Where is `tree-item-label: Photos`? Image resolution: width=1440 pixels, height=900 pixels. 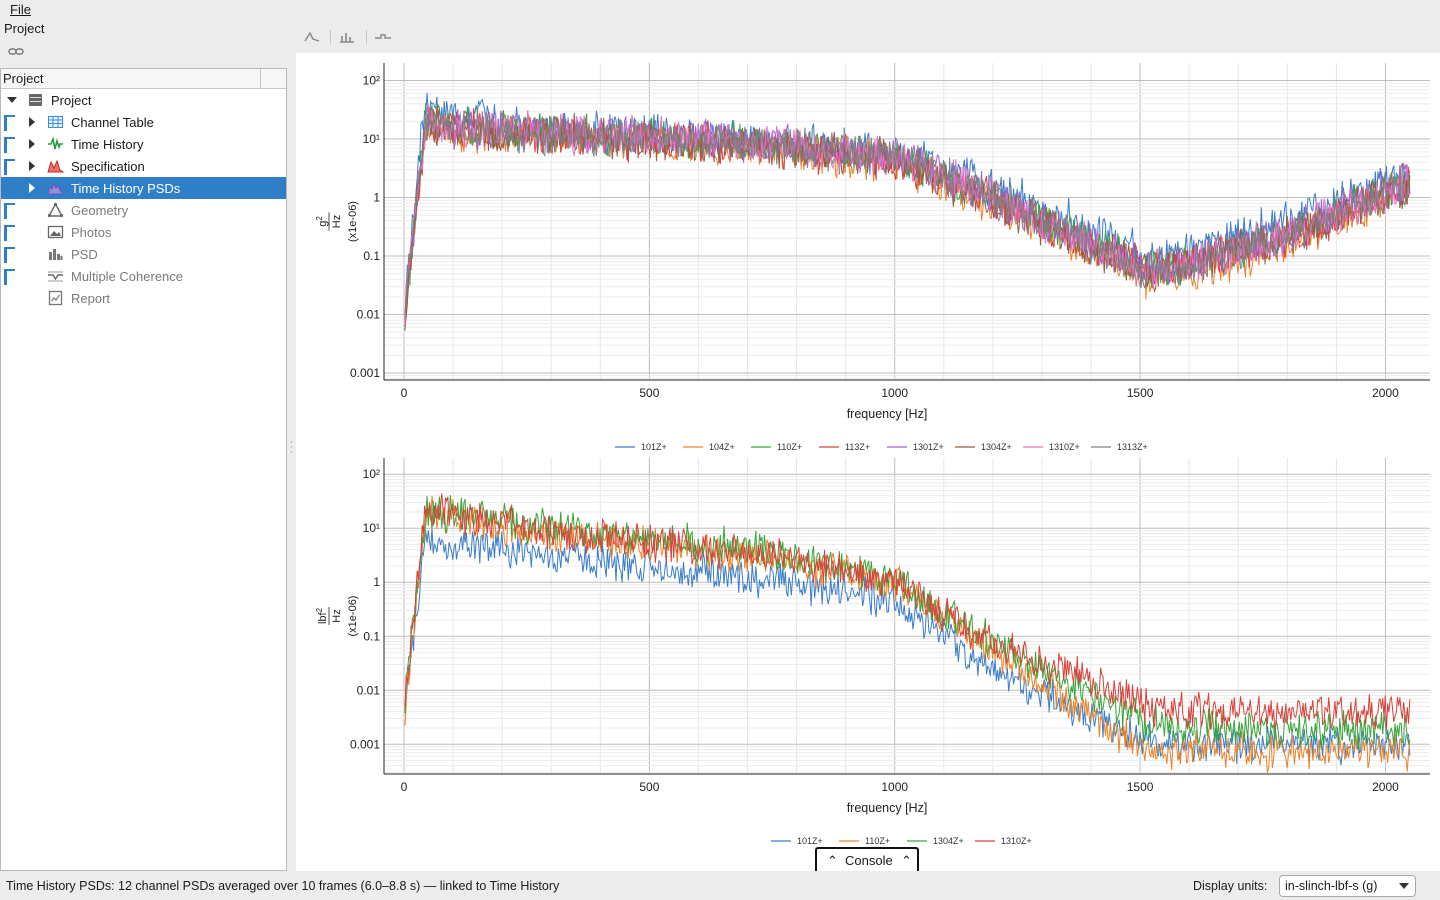
tree-item-label: Photos is located at coordinates (91, 232).